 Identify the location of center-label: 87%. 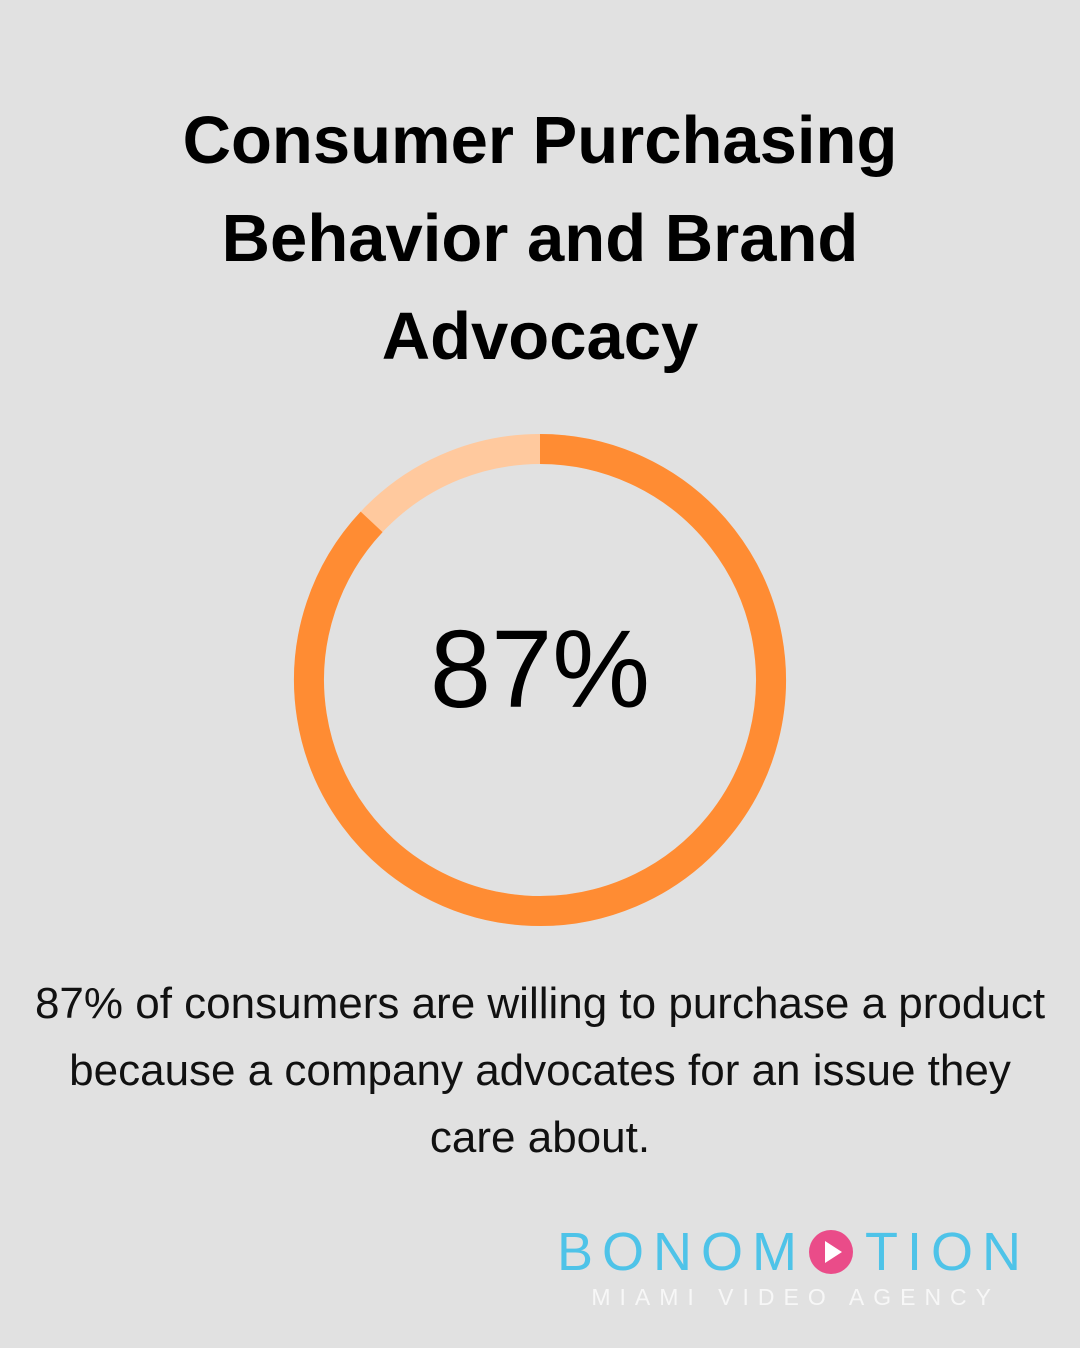
(540, 669).